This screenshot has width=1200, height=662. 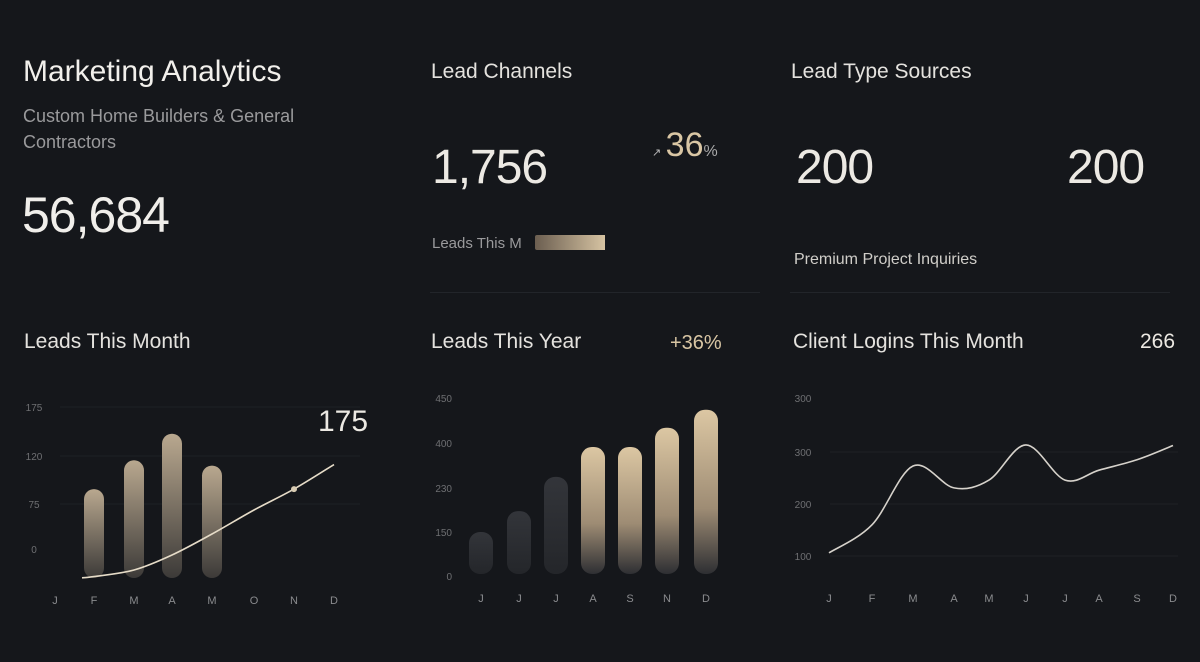 I want to click on lead-type-value-b: 200, so click(x=1106, y=167).